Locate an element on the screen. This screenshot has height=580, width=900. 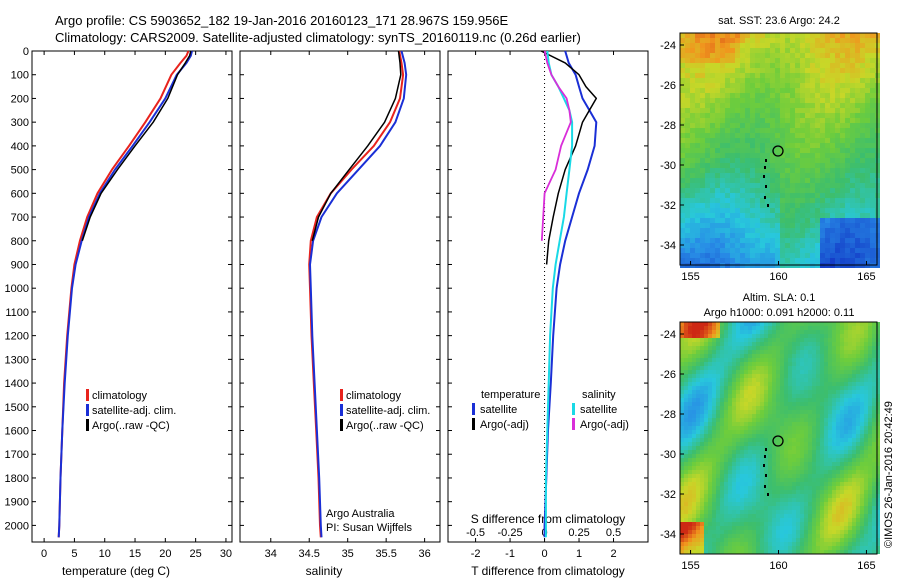
depth-tick-label: 300 is located at coordinates (20, 123).